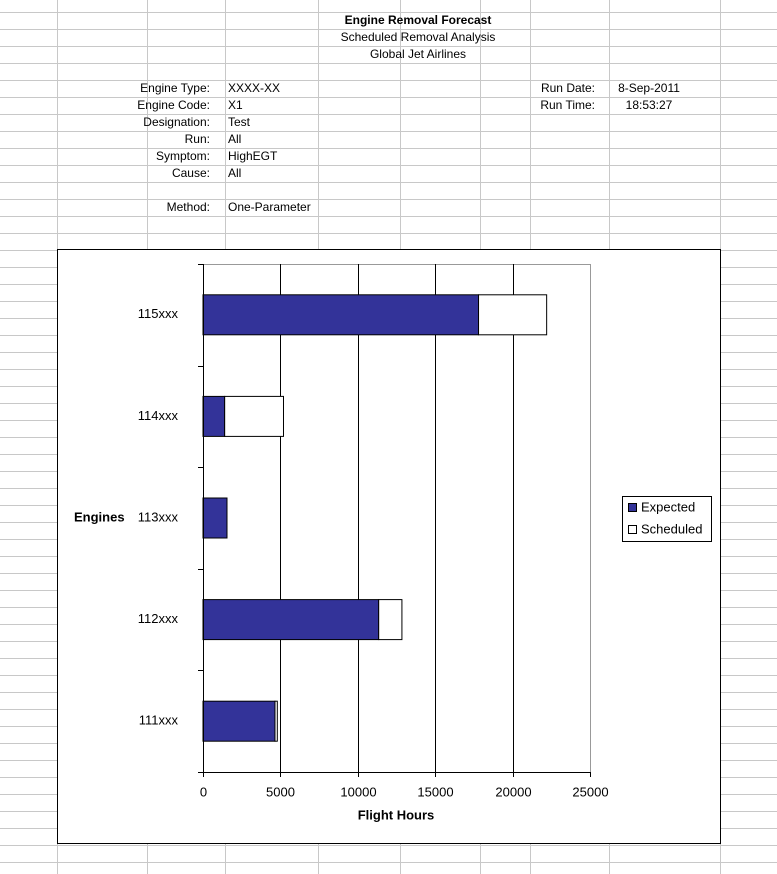  What do you see at coordinates (158, 618) in the screenshot?
I see `y-tick-label: 112xxx` at bounding box center [158, 618].